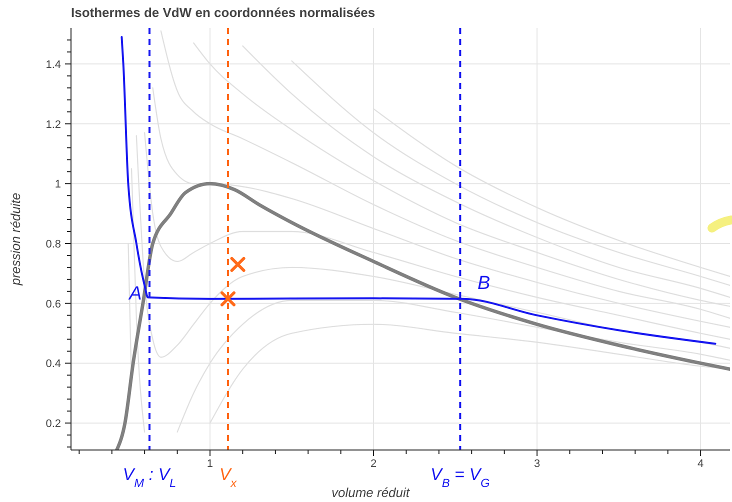 This screenshot has width=732, height=502. I want to click on y-tick-label: 0.2, so click(53, 424).